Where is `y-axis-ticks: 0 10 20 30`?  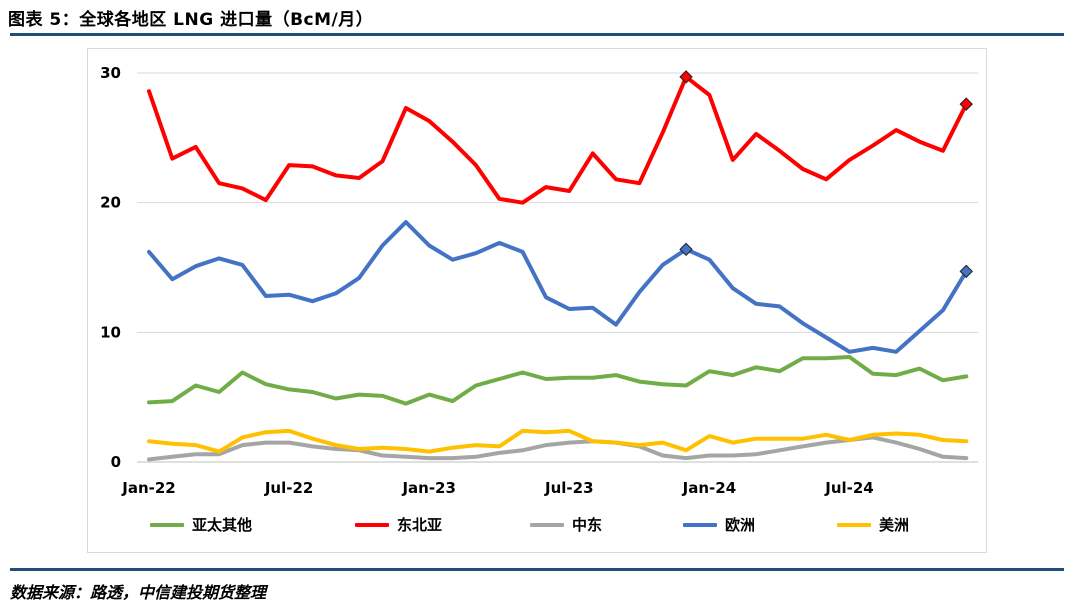 y-axis-ticks: 0 10 20 30 is located at coordinates (110, 267).